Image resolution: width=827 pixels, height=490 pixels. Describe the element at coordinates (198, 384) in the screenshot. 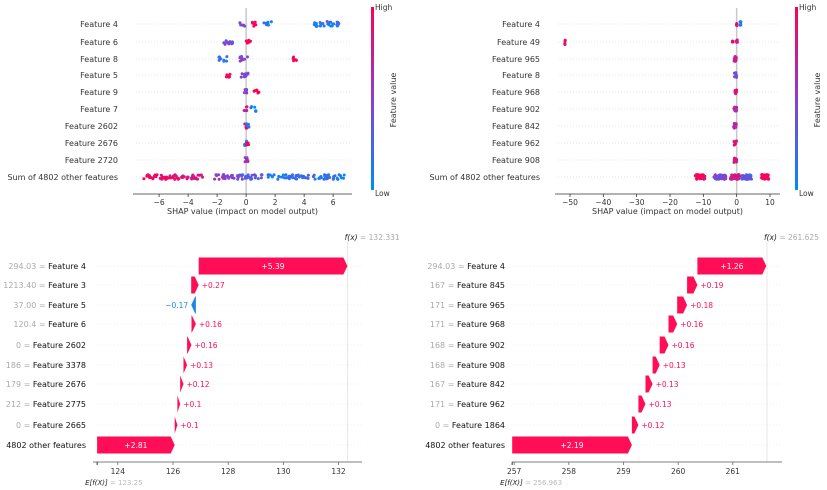

I see `shap-value-label: +0.12` at that location.